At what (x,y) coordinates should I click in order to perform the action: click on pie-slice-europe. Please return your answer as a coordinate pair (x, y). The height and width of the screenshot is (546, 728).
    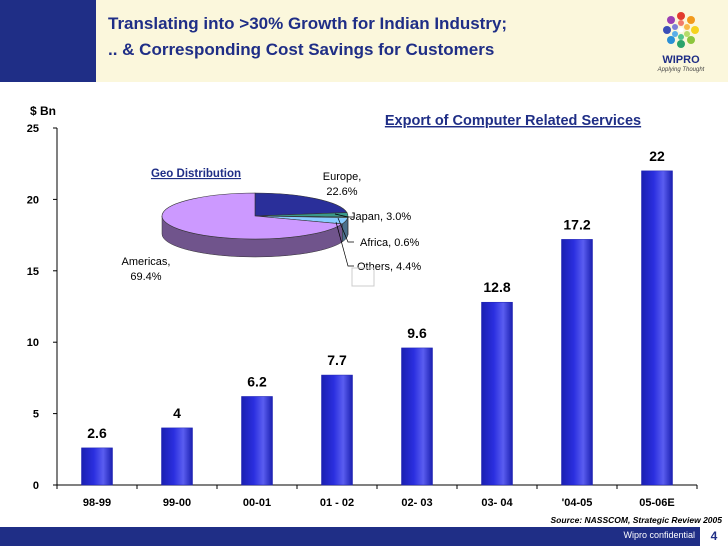
    Looking at the image, I should click on (301, 204).